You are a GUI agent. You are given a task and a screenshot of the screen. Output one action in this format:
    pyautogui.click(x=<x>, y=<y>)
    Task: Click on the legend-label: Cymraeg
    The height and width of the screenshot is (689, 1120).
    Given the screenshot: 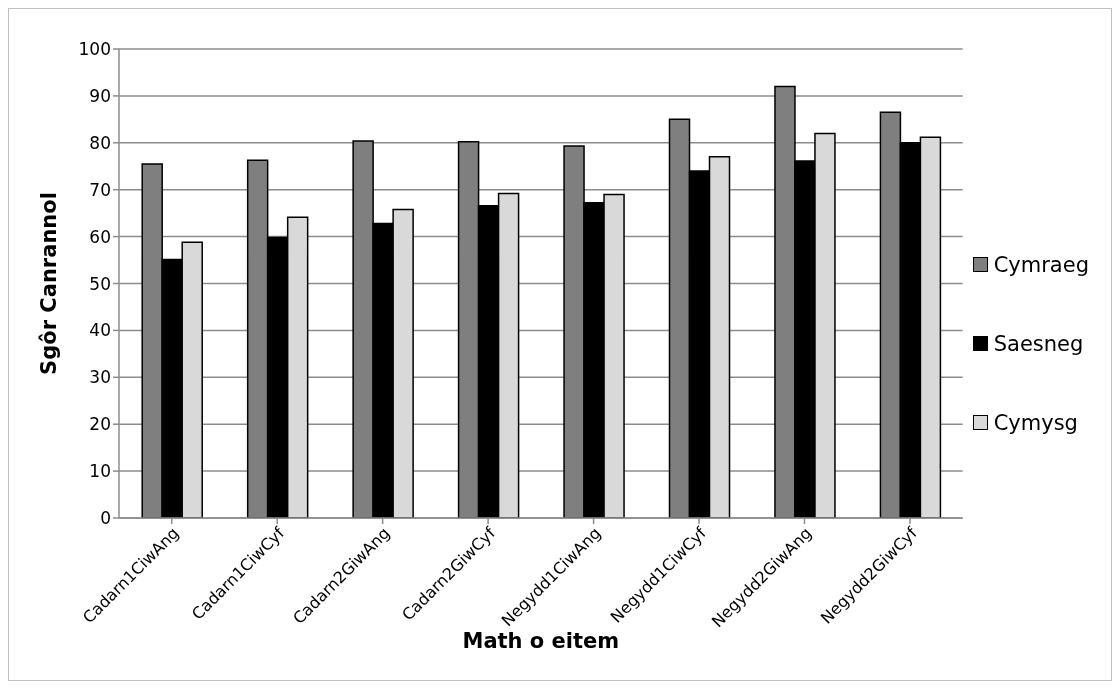 What is the action you would take?
    pyautogui.click(x=1041, y=264)
    